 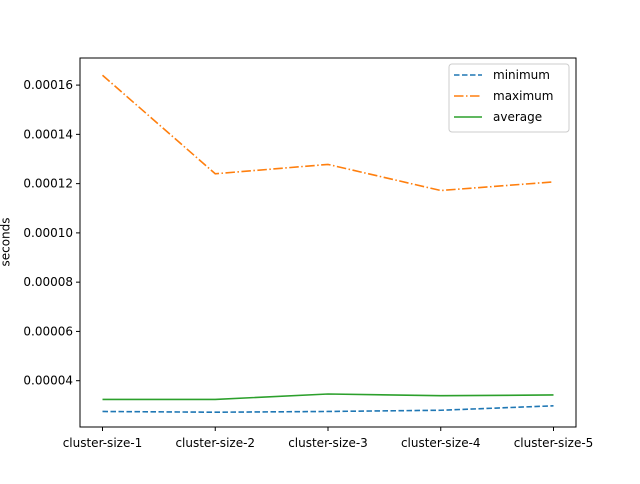 I want to click on y-tick-label: 0.00016, so click(x=48, y=85).